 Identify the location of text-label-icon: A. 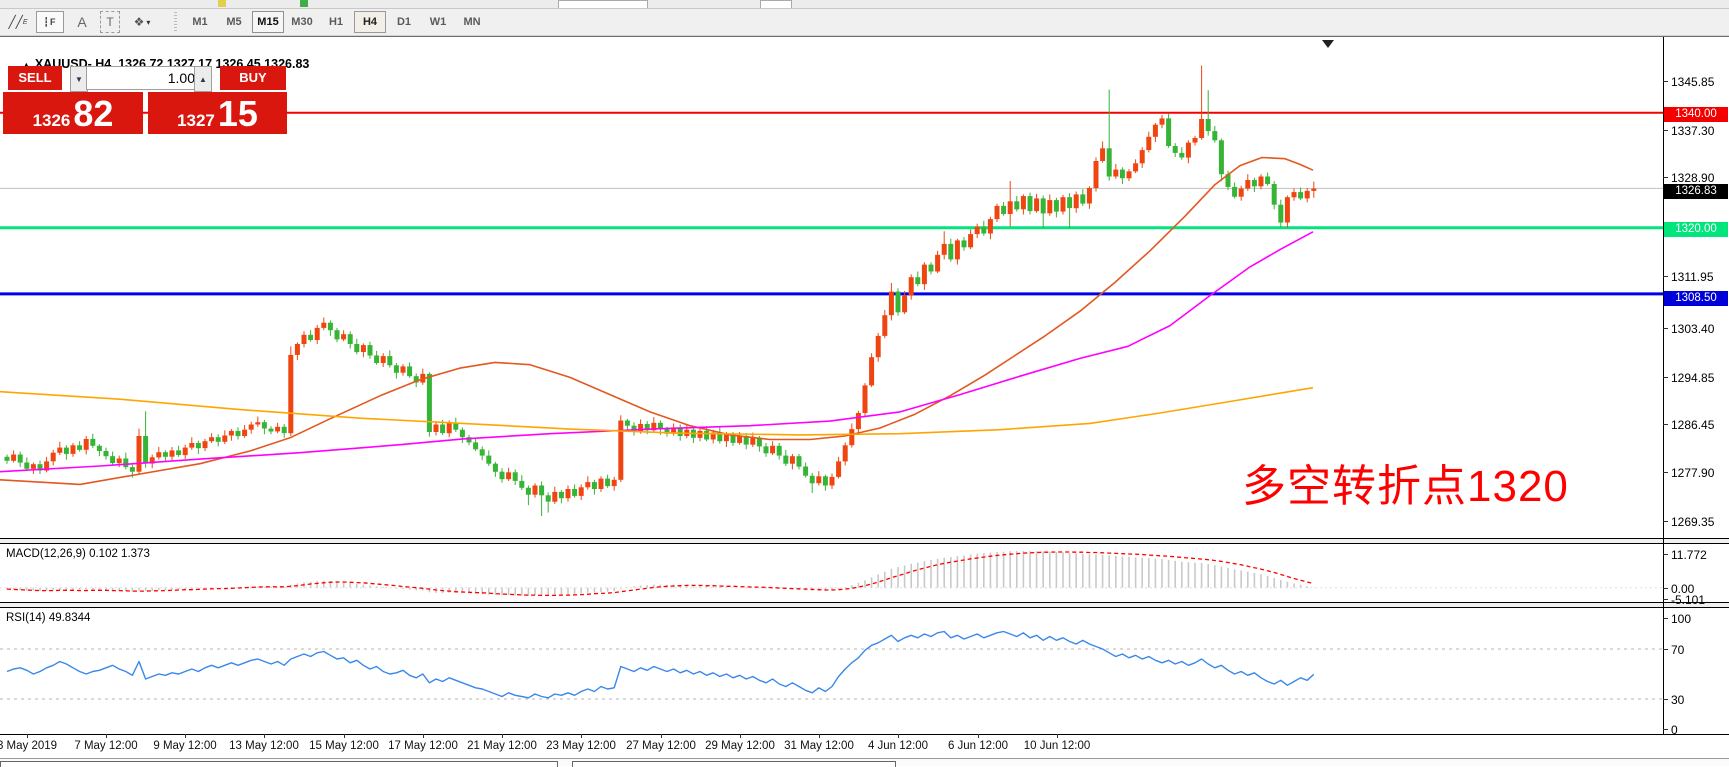
(82, 22).